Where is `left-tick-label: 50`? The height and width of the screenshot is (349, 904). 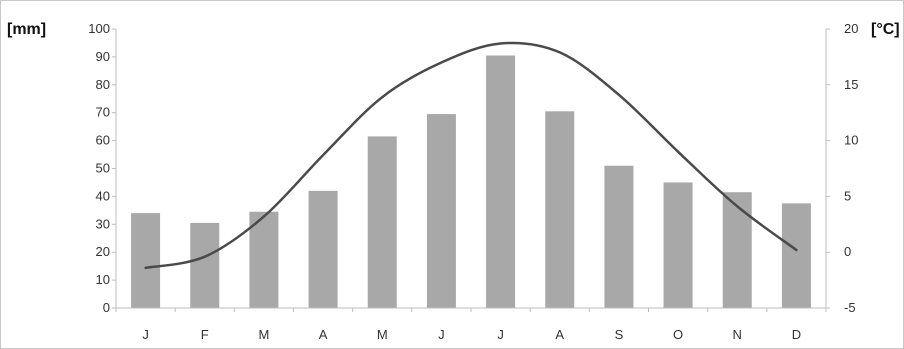 left-tick-label: 50 is located at coordinates (103, 168).